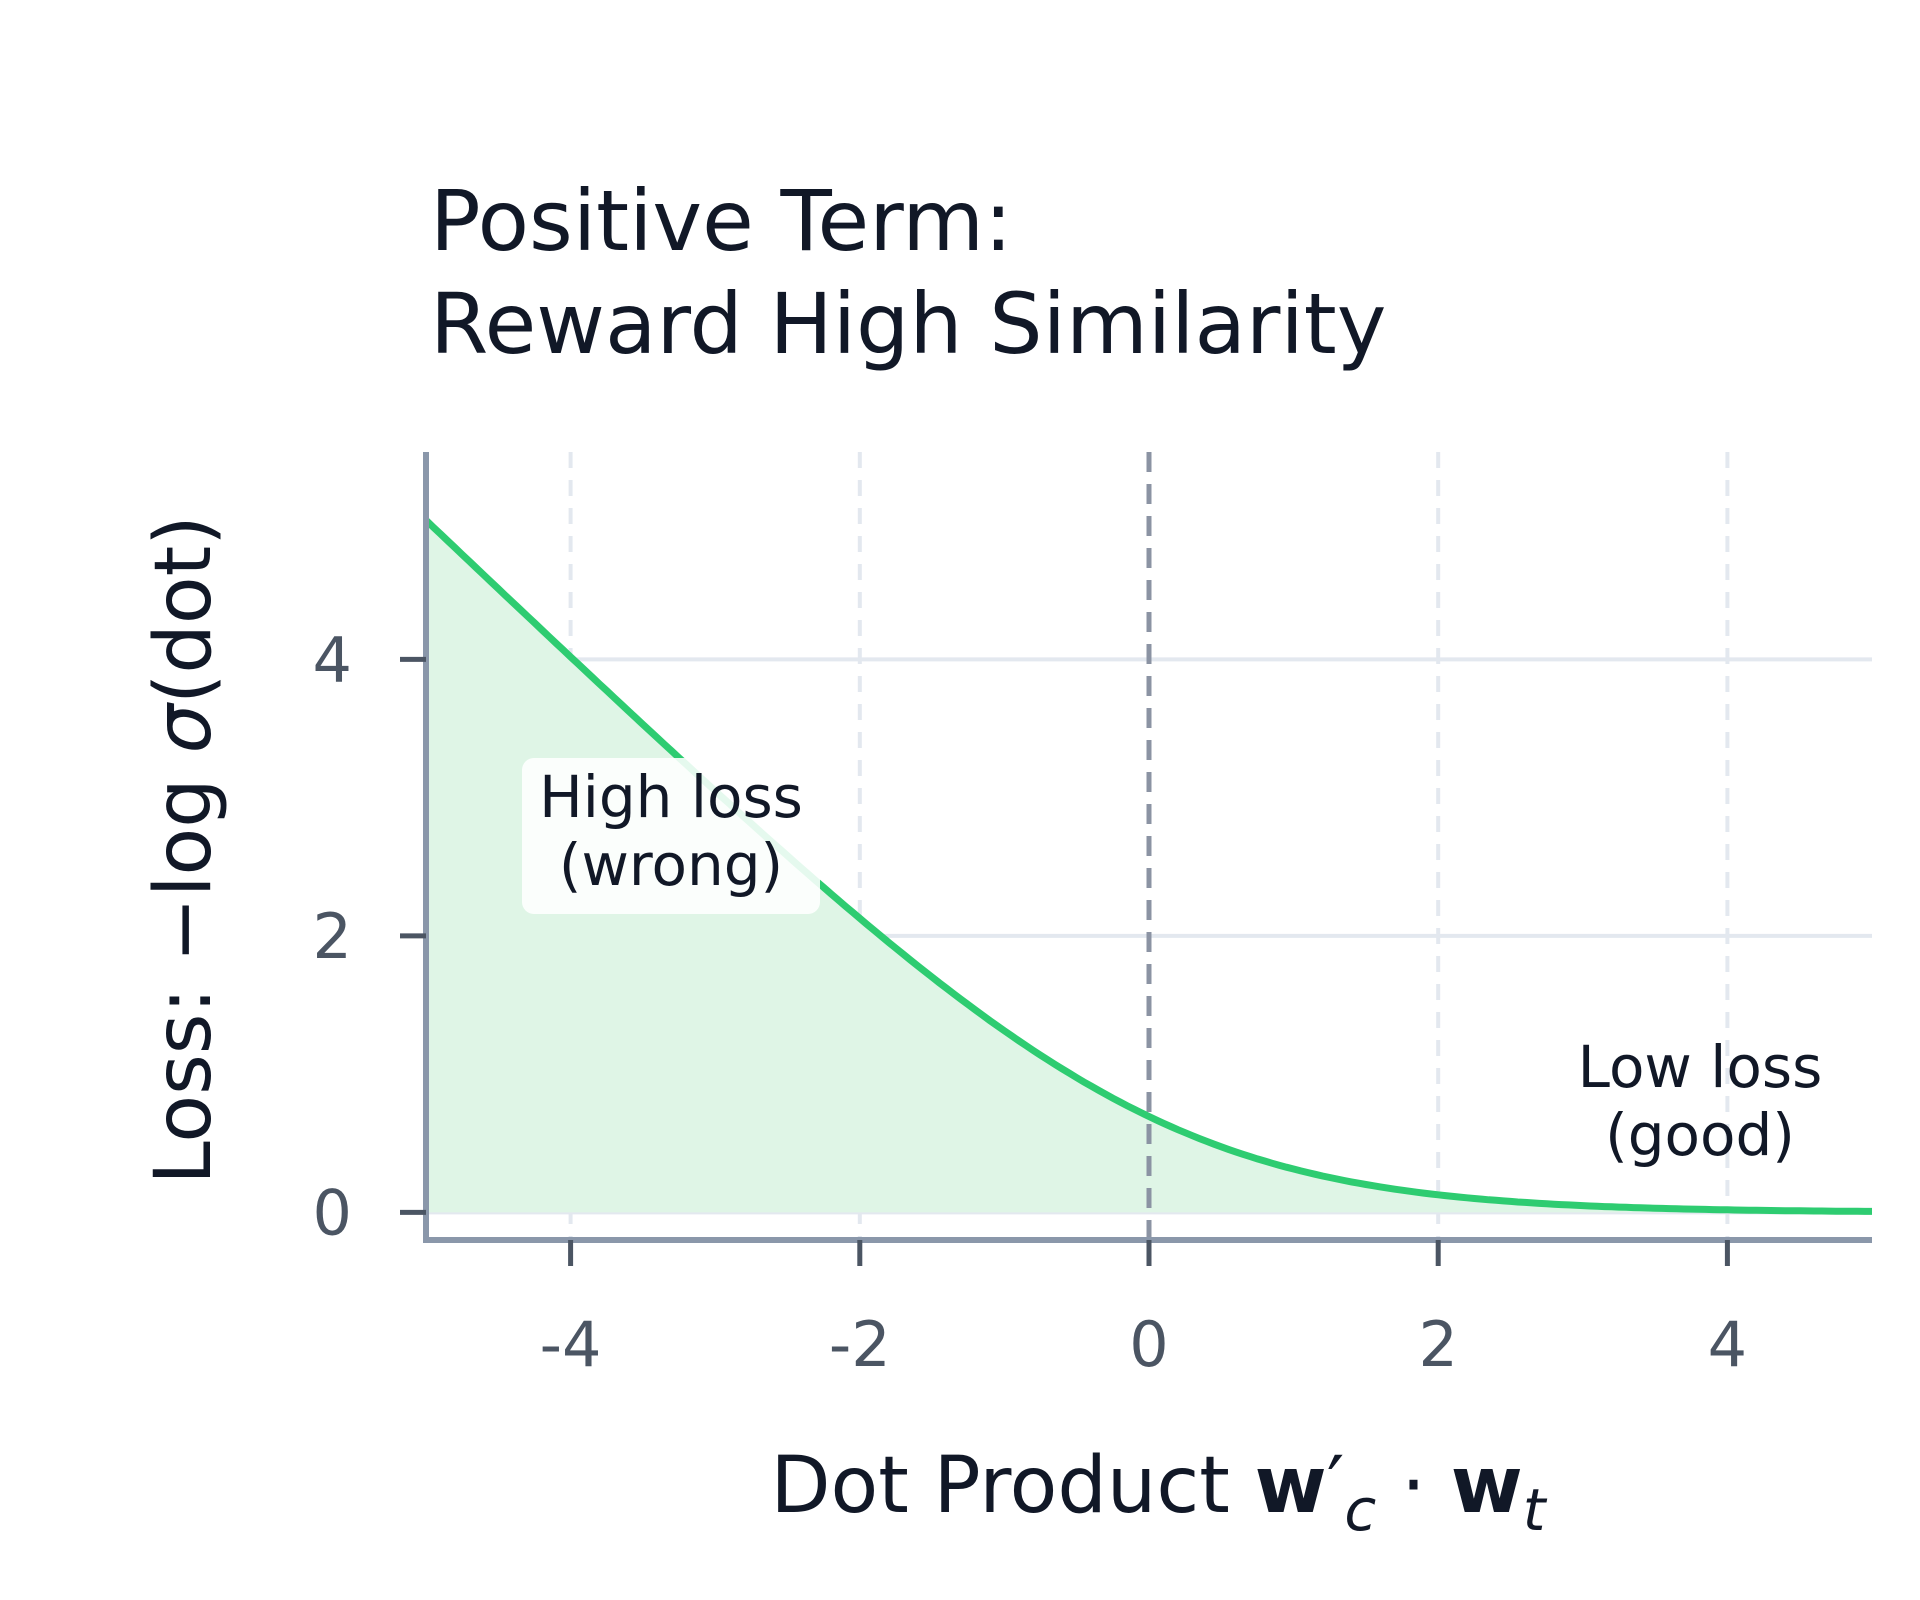 This screenshot has width=1920, height=1600. I want to click on y-axis-ticks: 0 2 4, so click(369, 936).